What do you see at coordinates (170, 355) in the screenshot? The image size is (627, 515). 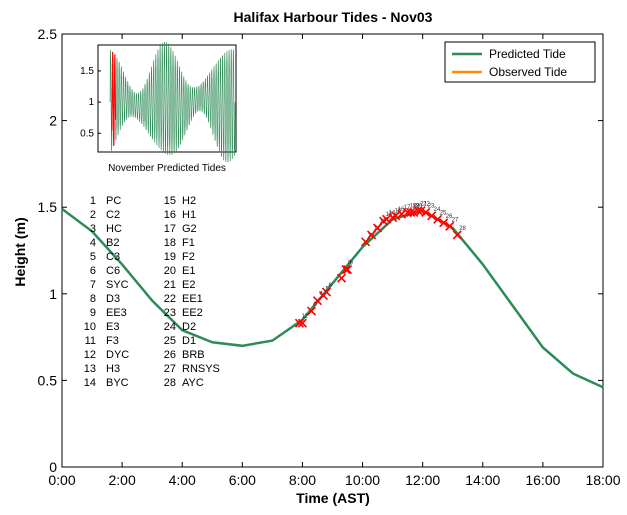 I see `station-number: 26` at bounding box center [170, 355].